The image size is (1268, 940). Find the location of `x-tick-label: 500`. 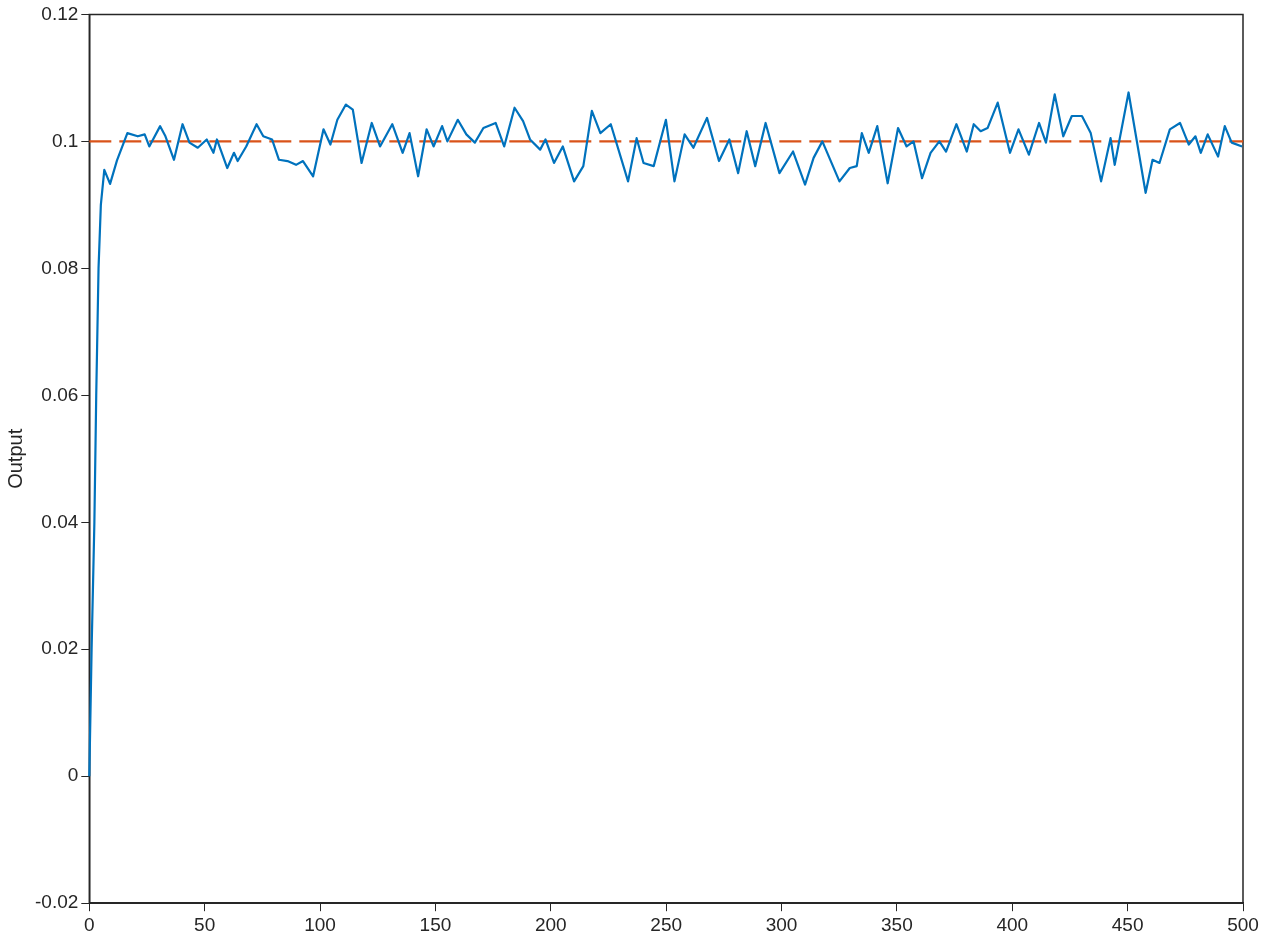

x-tick-label: 500 is located at coordinates (1243, 924).